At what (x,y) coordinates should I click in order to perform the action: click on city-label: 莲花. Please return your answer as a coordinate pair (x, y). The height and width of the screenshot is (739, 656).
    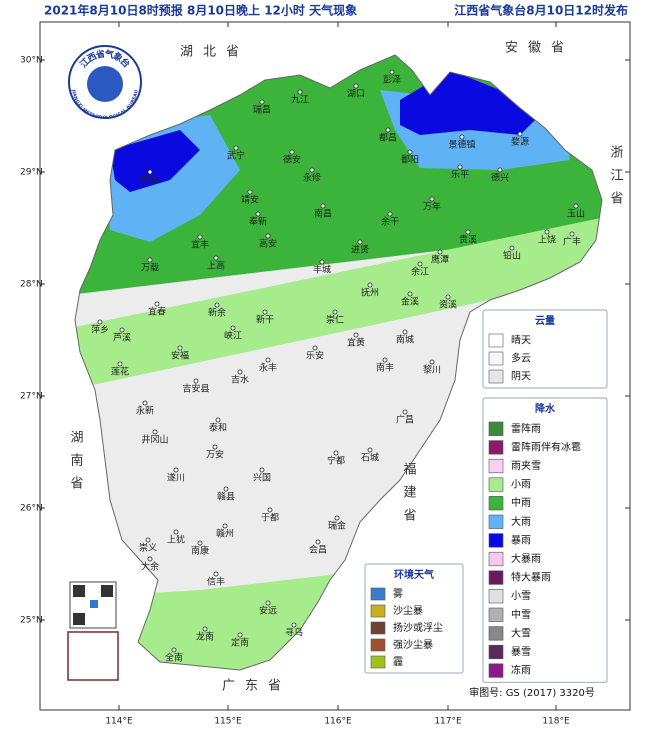
    Looking at the image, I should click on (120, 372).